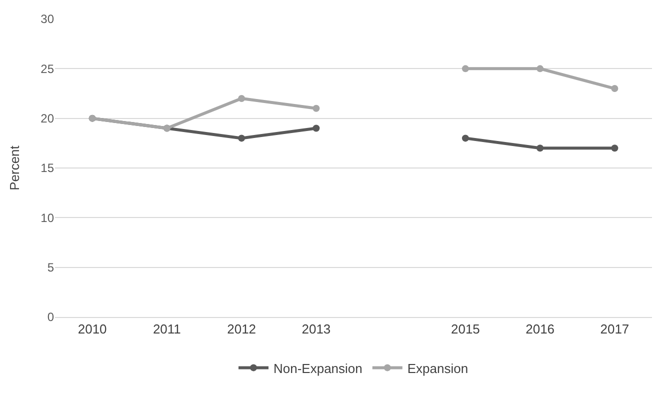  Describe the element at coordinates (241, 329) in the screenshot. I see `x-tick-label: 2012` at that location.